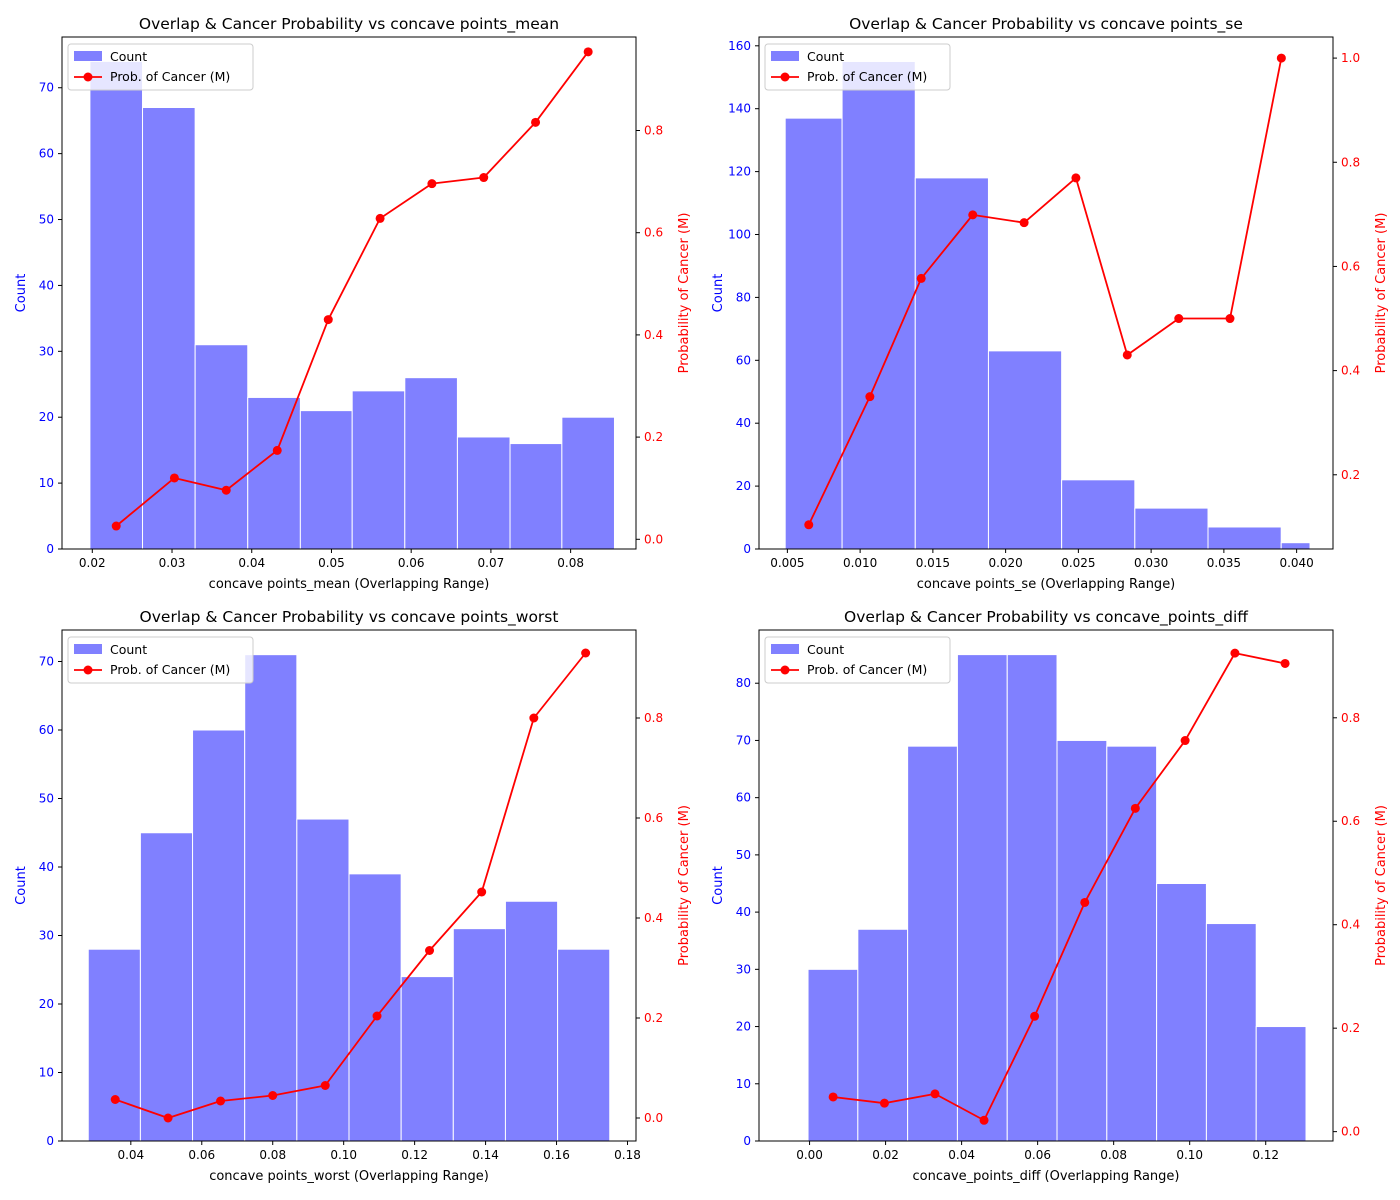 This screenshot has height=1200, width=1400. I want to click on x-tick-label: 0.025, so click(1078, 563).